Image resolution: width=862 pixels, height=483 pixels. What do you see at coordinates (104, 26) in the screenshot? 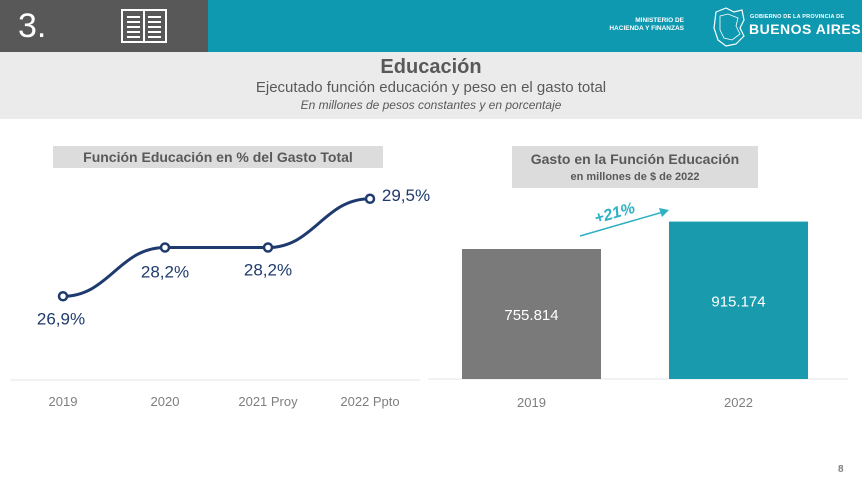
I see `section-box` at bounding box center [104, 26].